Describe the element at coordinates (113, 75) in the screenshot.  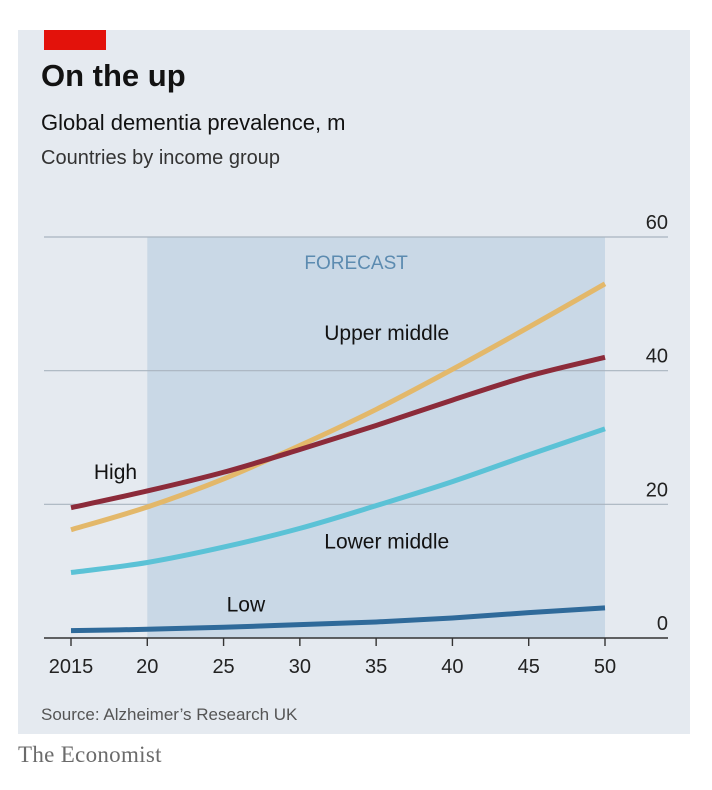
I see `chart-title: On the up` at that location.